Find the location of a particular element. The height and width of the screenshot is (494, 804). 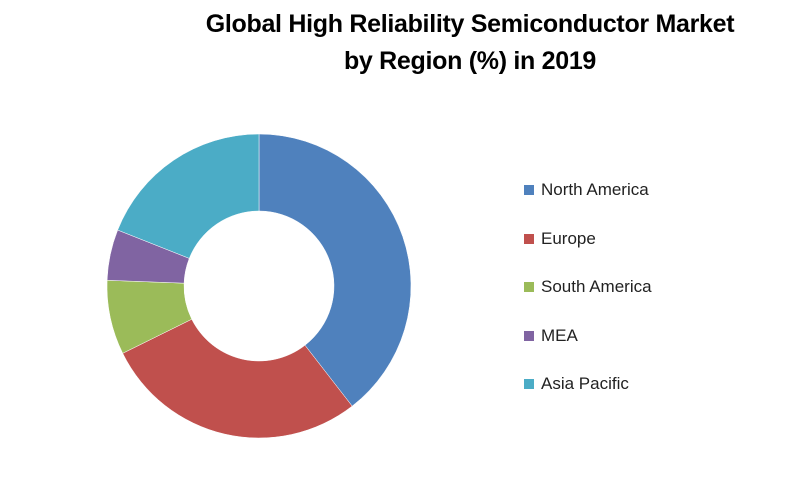

slice-europe is located at coordinates (237, 378).